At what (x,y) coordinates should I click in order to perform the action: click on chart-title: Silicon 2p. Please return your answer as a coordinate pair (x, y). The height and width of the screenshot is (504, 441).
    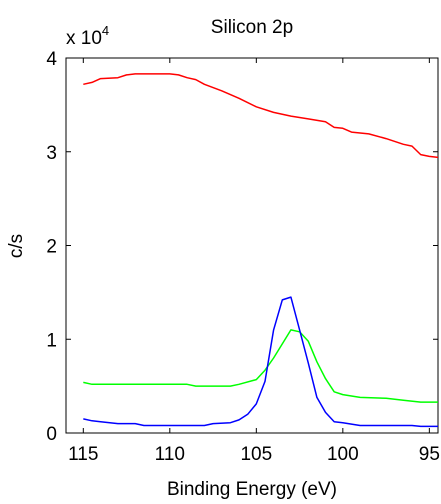
    Looking at the image, I should click on (252, 27).